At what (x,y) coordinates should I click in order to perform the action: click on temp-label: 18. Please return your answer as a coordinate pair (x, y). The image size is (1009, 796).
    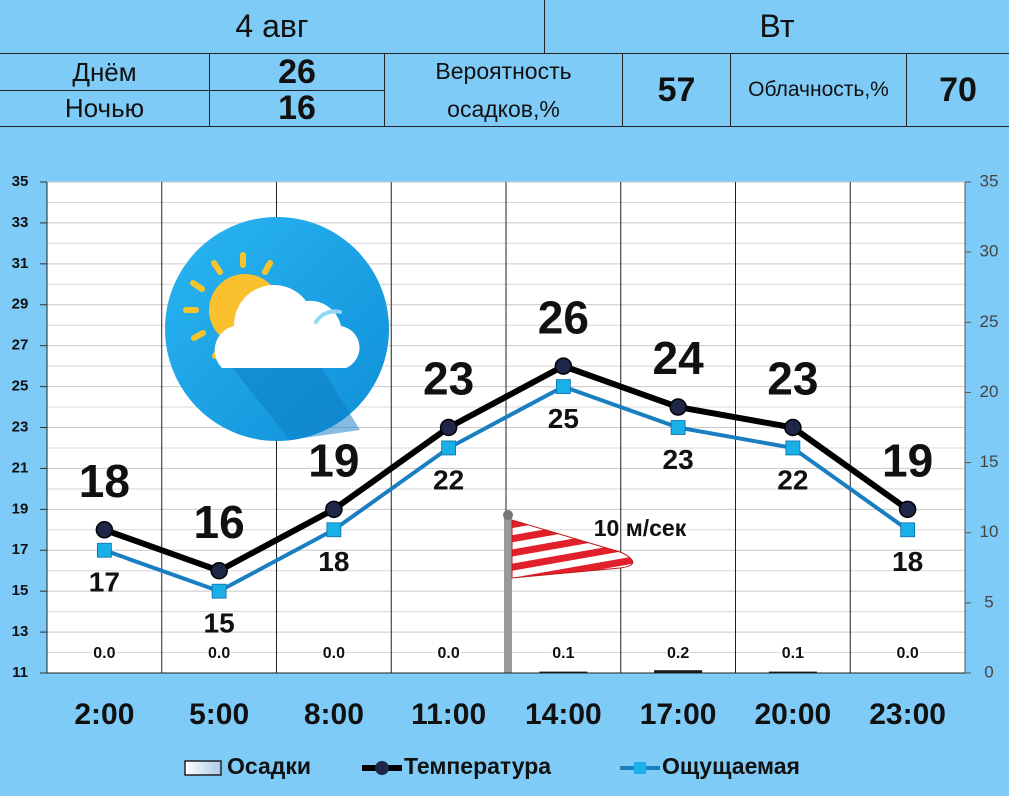
    Looking at the image, I should click on (104, 481).